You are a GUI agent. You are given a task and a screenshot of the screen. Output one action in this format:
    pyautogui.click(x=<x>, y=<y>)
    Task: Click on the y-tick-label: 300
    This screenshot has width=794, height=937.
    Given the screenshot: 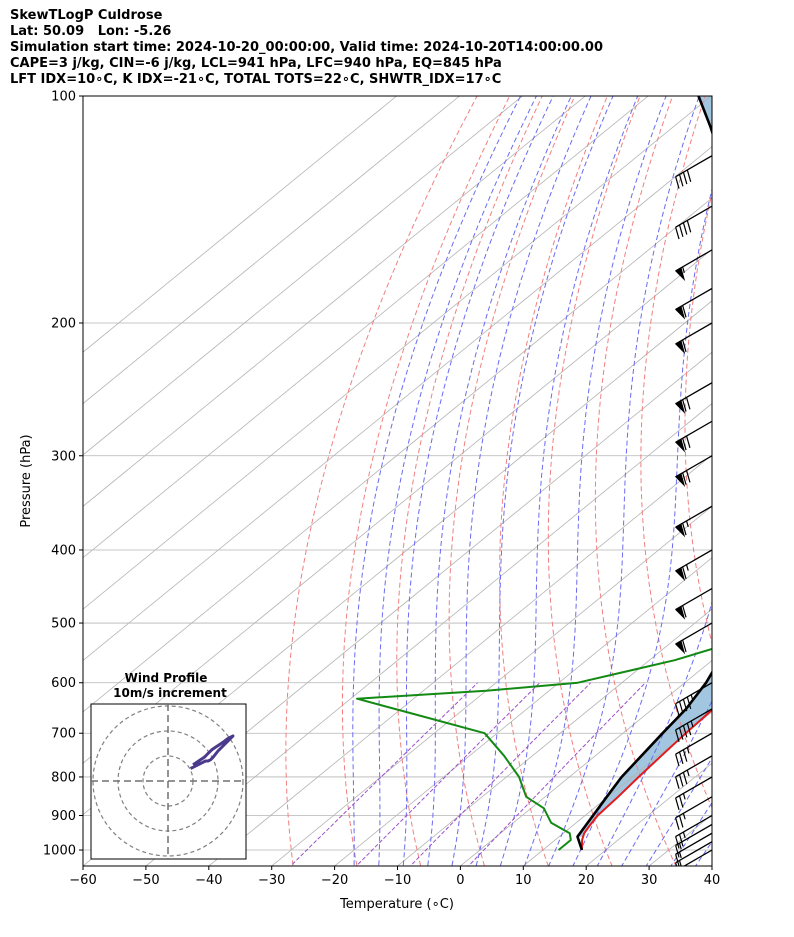 What is the action you would take?
    pyautogui.click(x=63, y=456)
    